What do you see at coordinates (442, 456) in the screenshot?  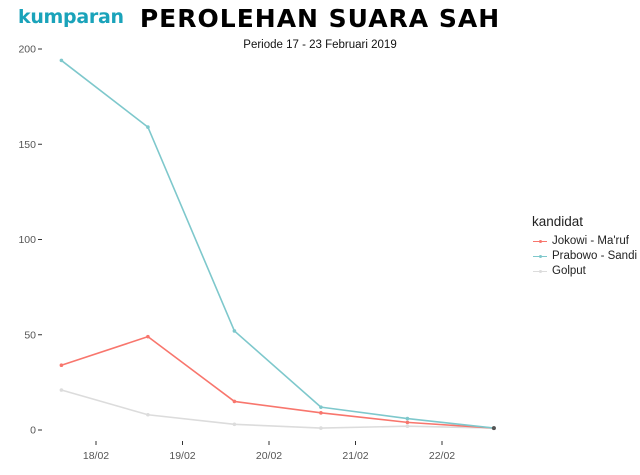 I see `x-tick-label: 22/02` at bounding box center [442, 456].